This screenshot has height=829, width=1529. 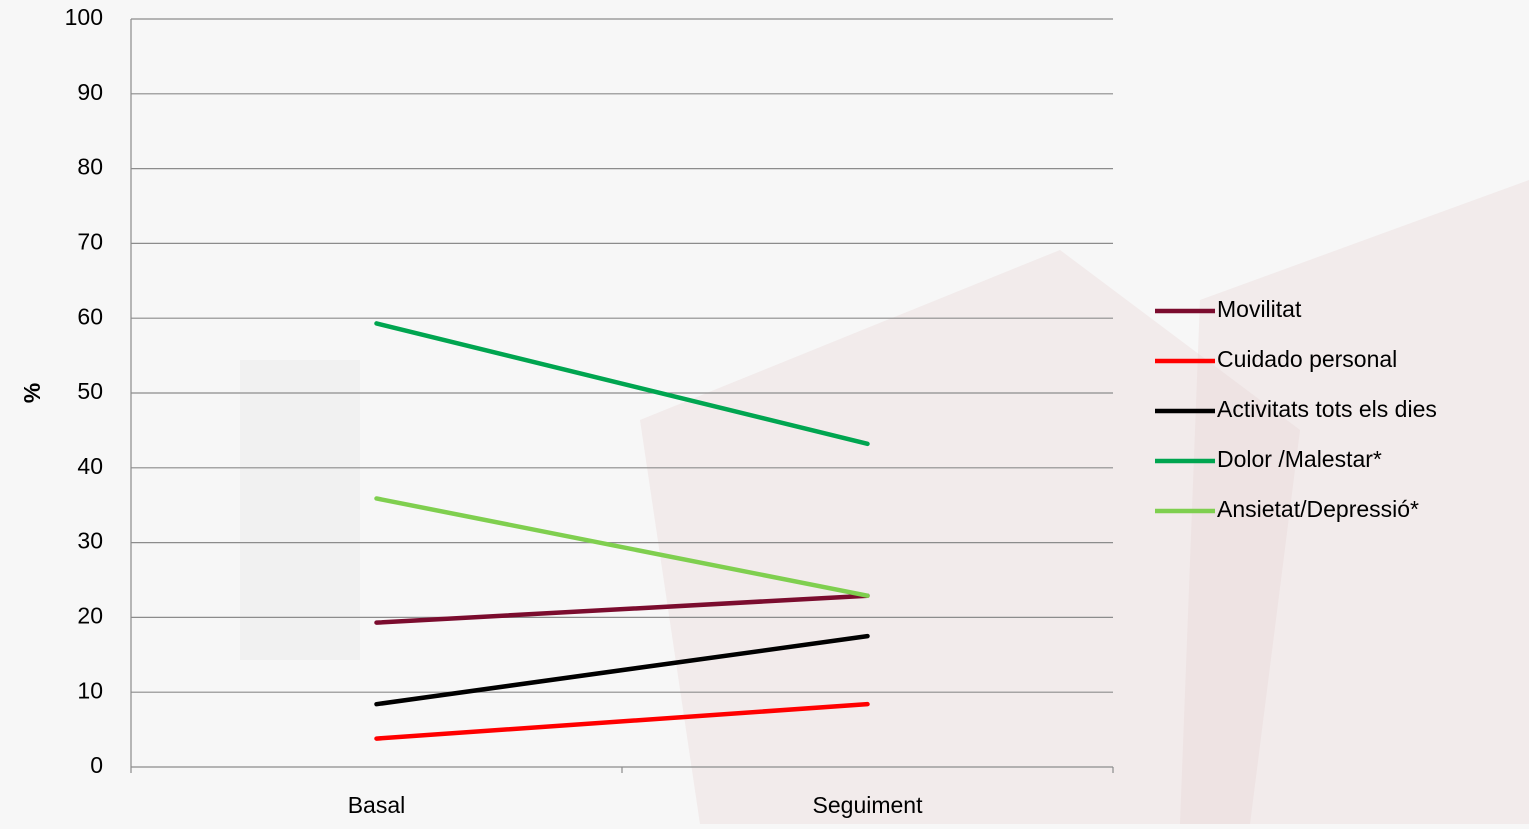 What do you see at coordinates (96, 765) in the screenshot?
I see `y-tick-label: 0` at bounding box center [96, 765].